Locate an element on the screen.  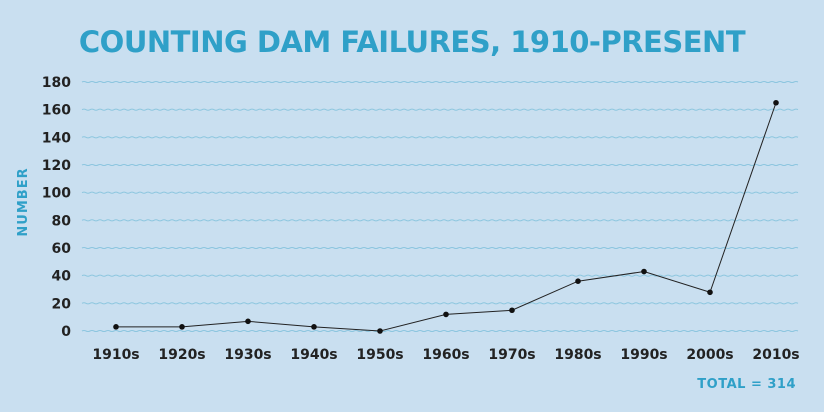
data-point-1970s is located at coordinates (512, 310).